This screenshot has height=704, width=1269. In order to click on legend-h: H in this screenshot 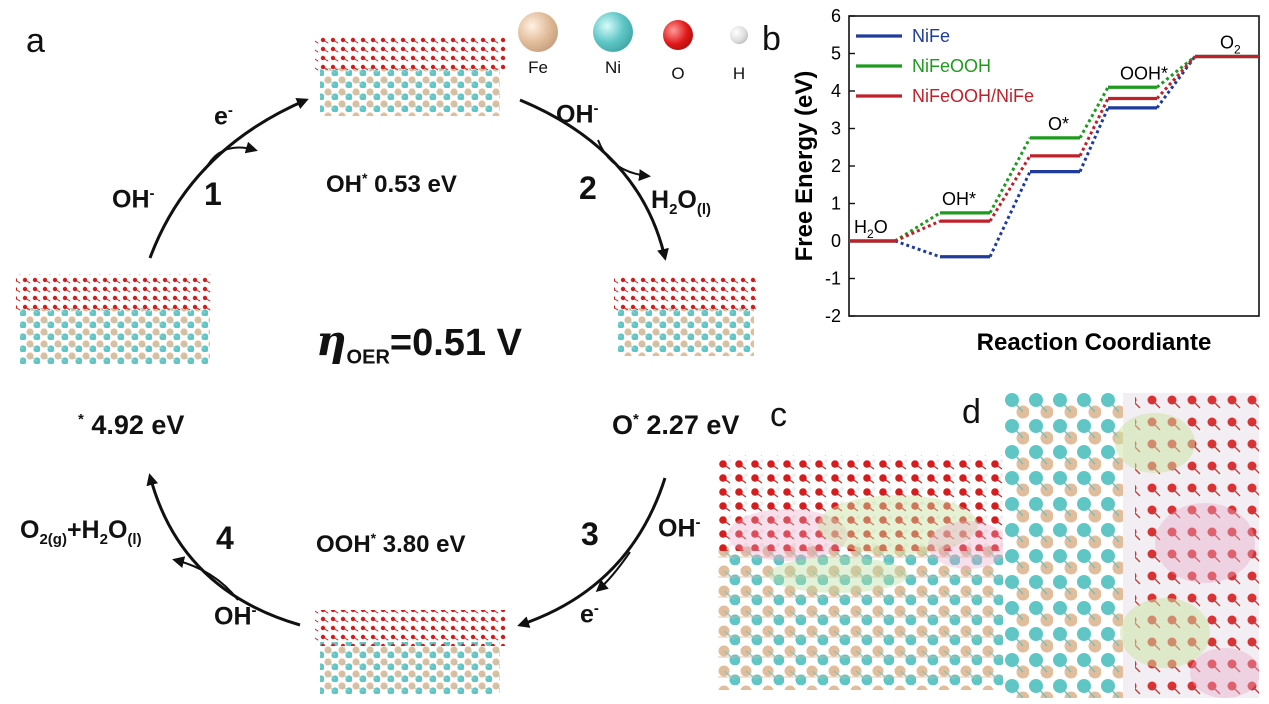, I will do `click(739, 55)`.